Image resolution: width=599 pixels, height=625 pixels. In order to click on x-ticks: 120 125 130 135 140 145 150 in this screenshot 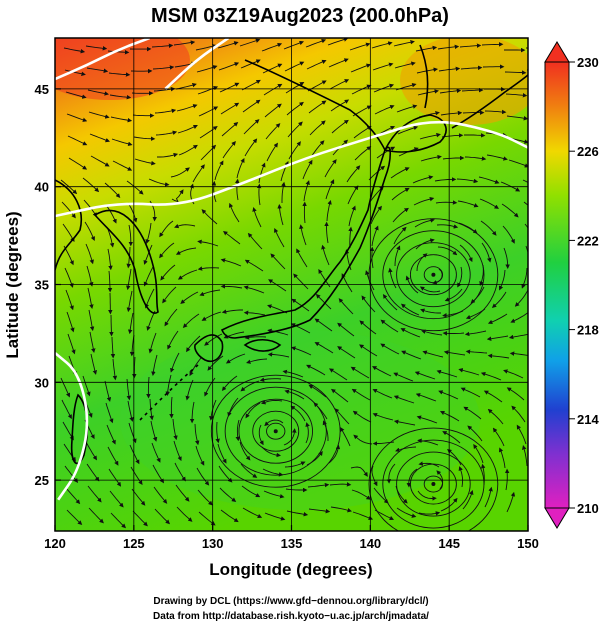, I will do `click(291, 538)`.